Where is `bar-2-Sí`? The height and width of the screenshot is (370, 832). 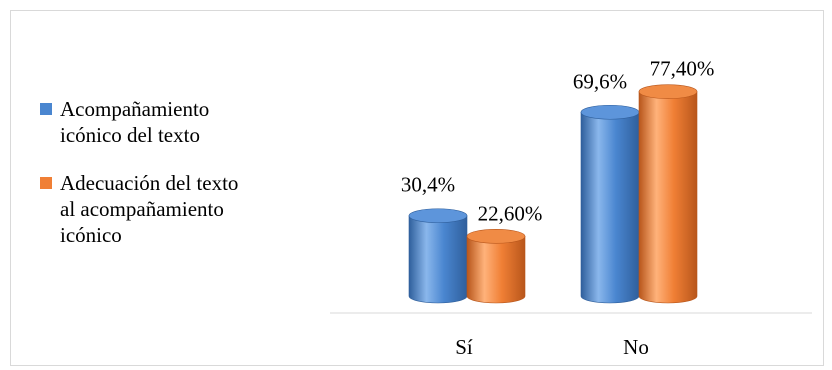
bar-2-Sí is located at coordinates (496, 266).